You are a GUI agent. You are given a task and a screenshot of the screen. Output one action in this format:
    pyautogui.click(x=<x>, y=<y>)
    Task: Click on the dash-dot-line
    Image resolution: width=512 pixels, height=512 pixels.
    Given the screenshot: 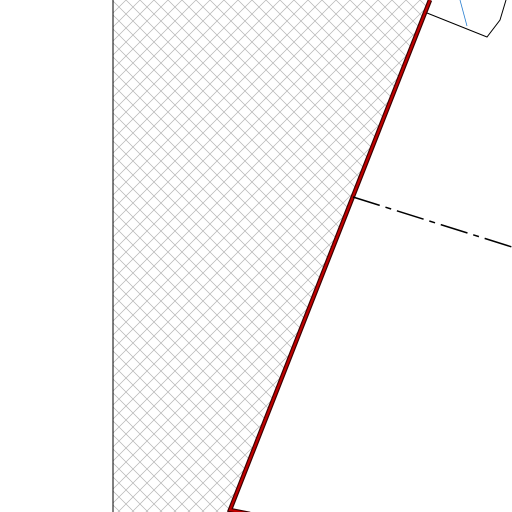 What is the action you would take?
    pyautogui.click(x=432, y=222)
    